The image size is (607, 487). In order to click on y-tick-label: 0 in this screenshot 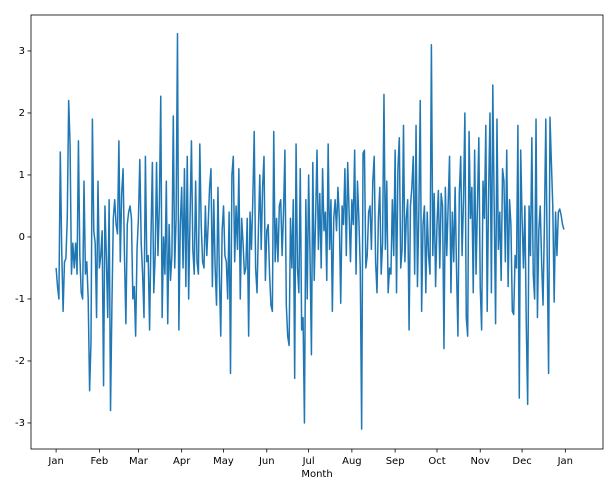, I will do `click(22, 237)`.